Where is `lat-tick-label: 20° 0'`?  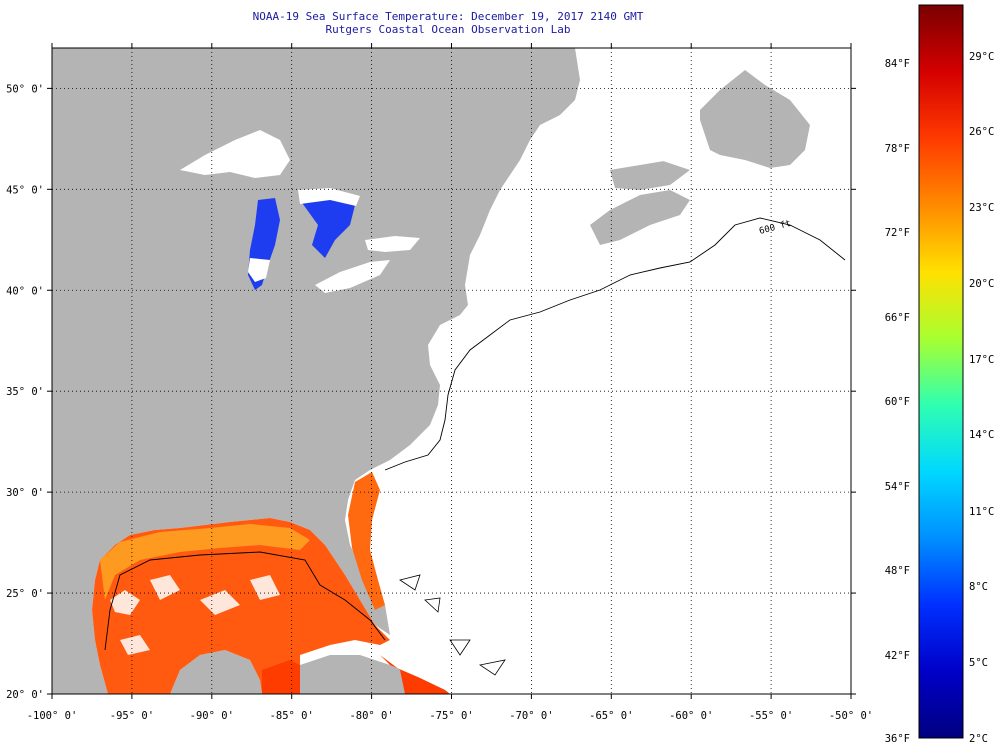
lat-tick-label: 20° 0' is located at coordinates (25, 695).